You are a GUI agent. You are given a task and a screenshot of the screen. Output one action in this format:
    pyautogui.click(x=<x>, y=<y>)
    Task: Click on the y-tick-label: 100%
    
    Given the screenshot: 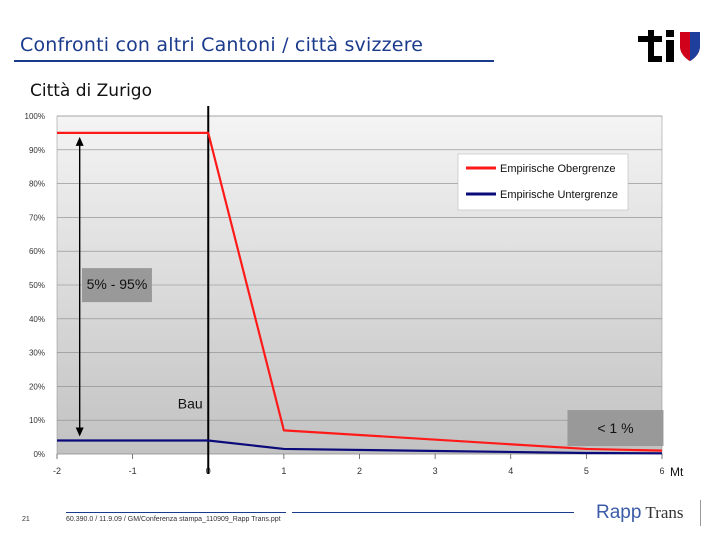 What is the action you would take?
    pyautogui.click(x=35, y=116)
    